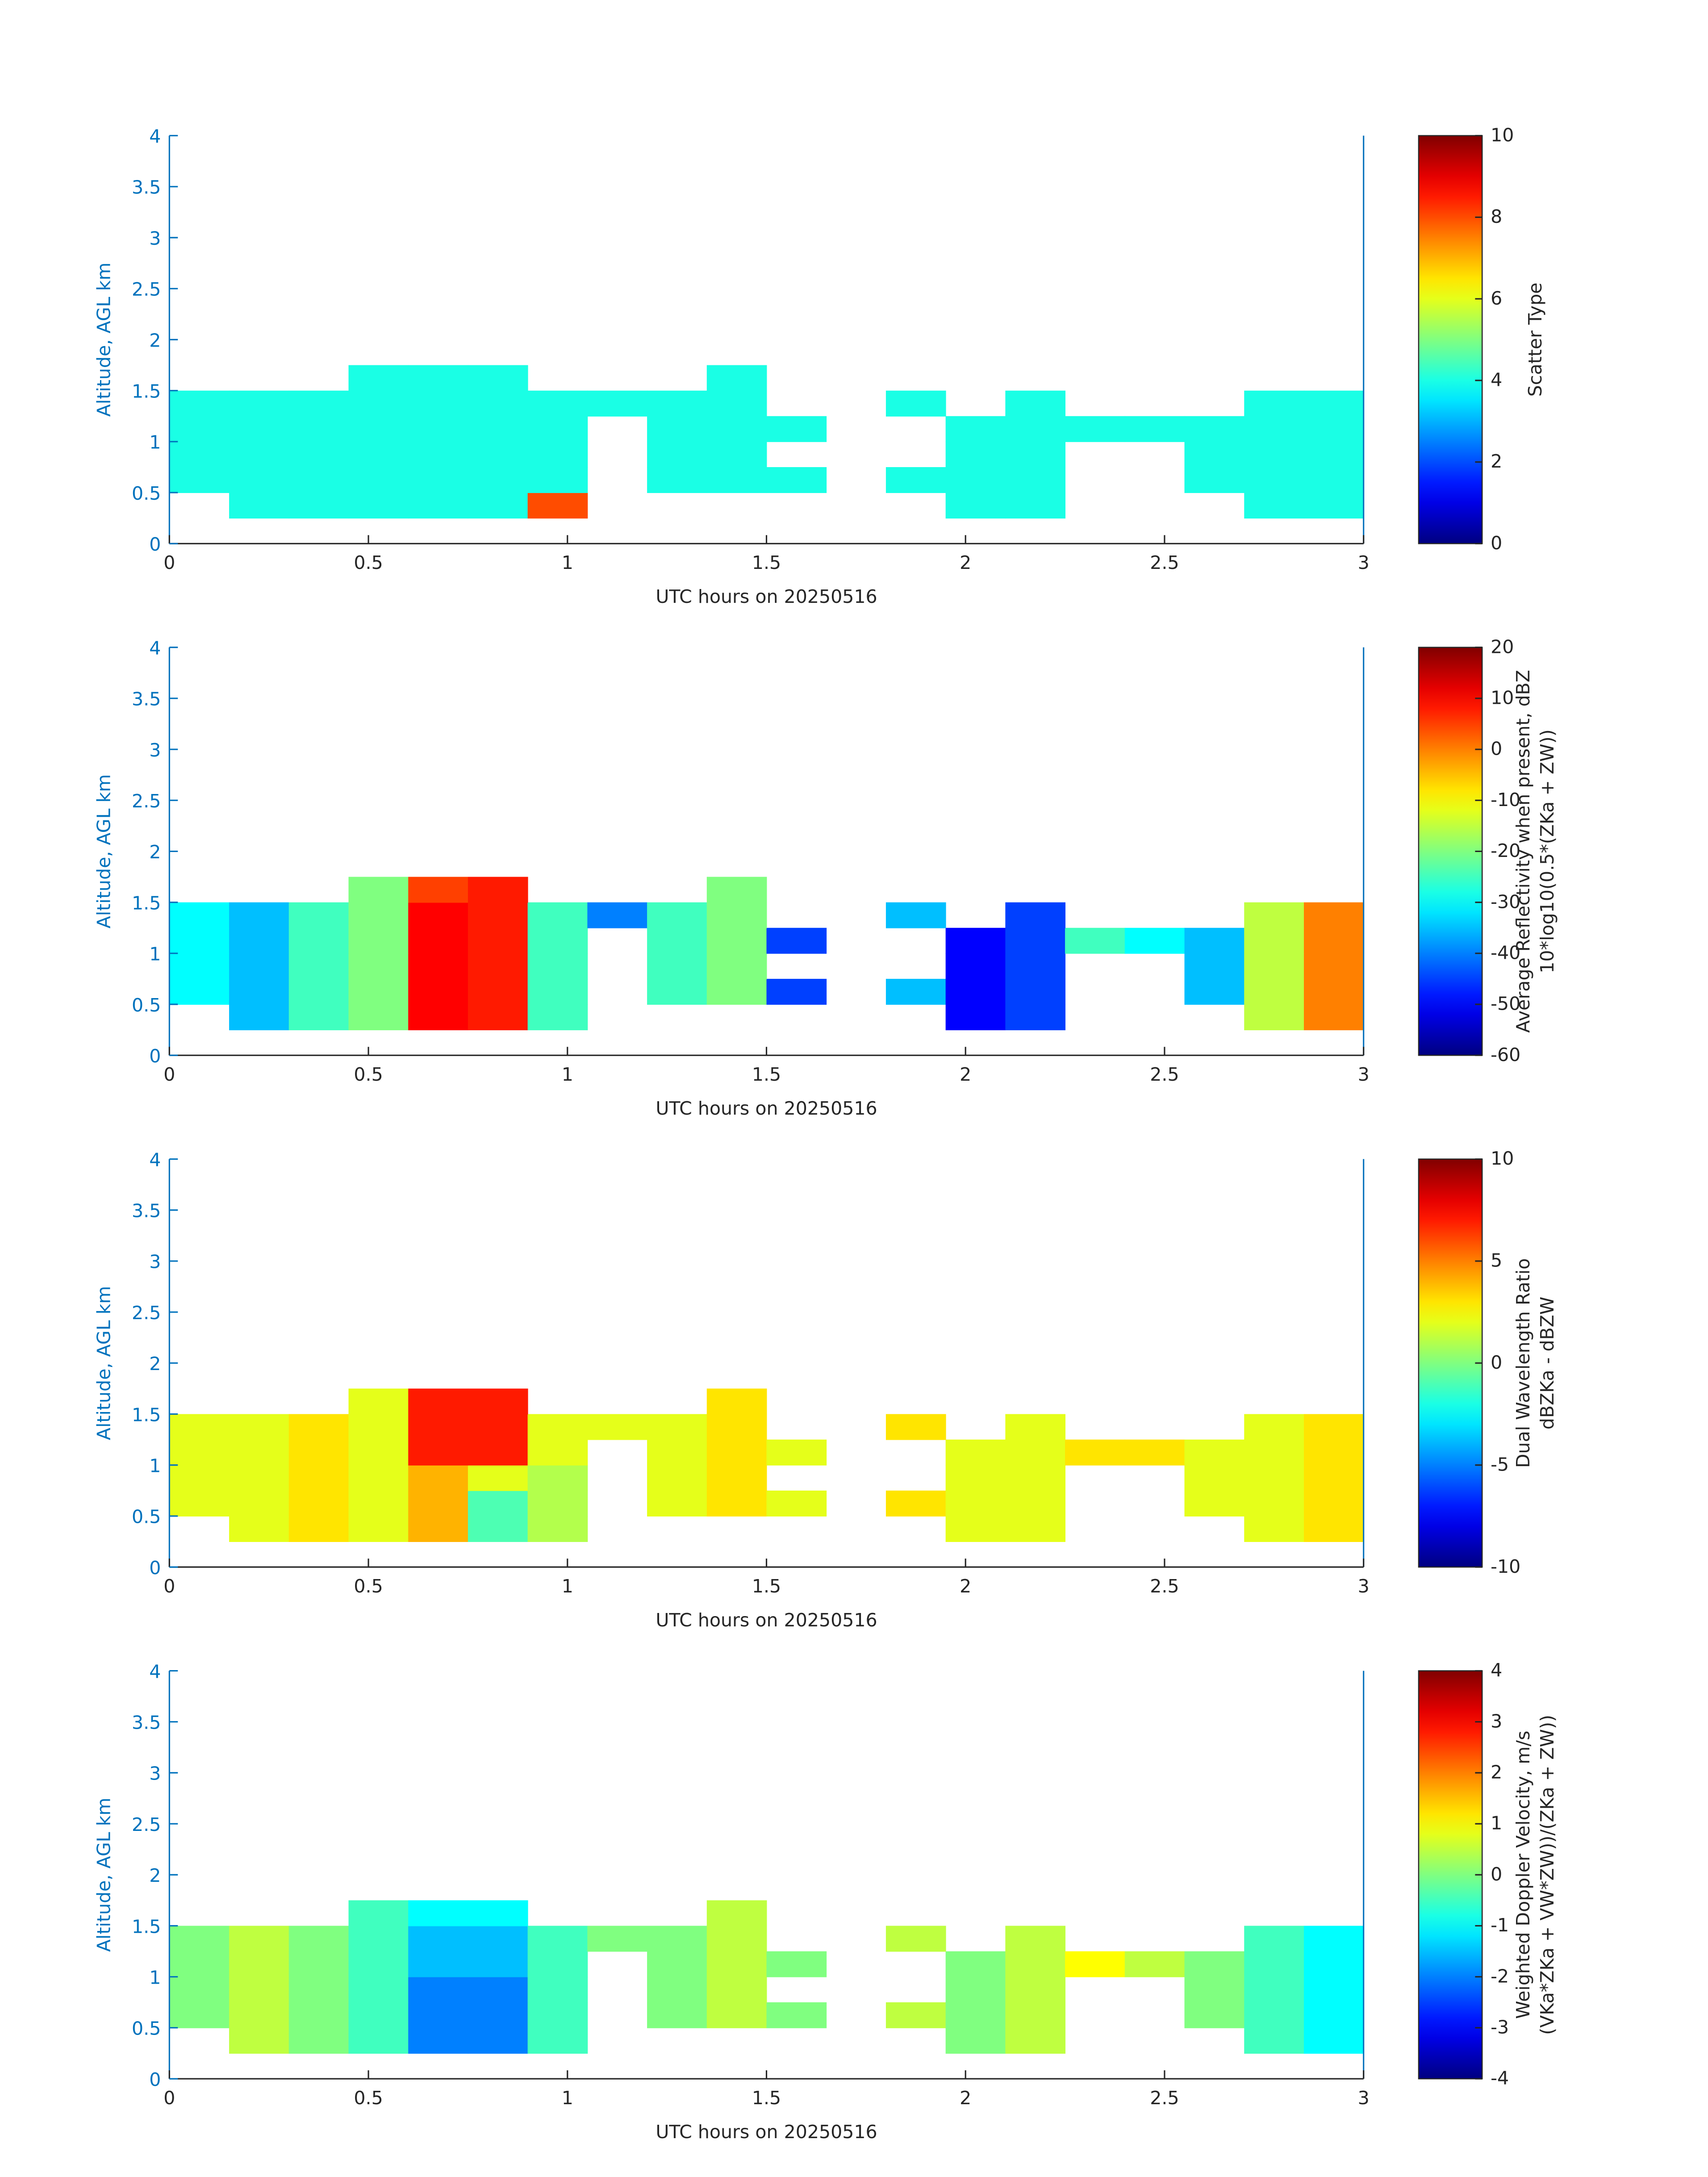 This screenshot has height=2177, width=1708. I want to click on colorbar-tick-label: -3, so click(1500, 2027).